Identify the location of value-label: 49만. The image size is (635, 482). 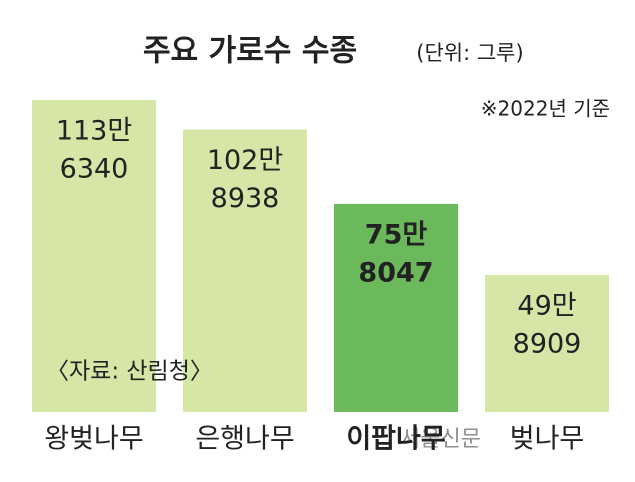
(546, 306).